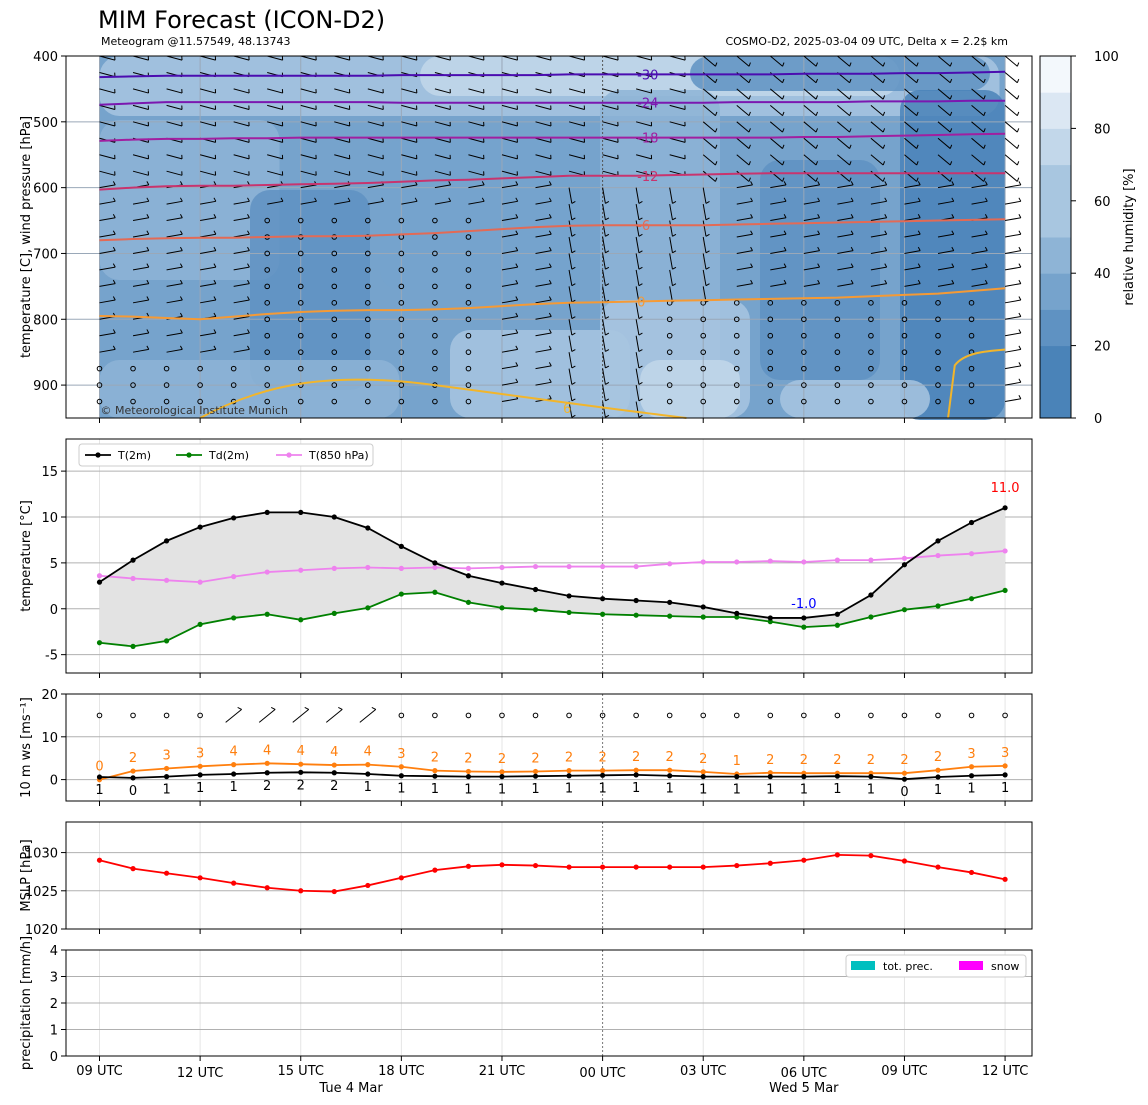 The width and height of the screenshot is (1148, 1105). What do you see at coordinates (1102, 274) in the screenshot?
I see `colorbar-tick-label: 40` at bounding box center [1102, 274].